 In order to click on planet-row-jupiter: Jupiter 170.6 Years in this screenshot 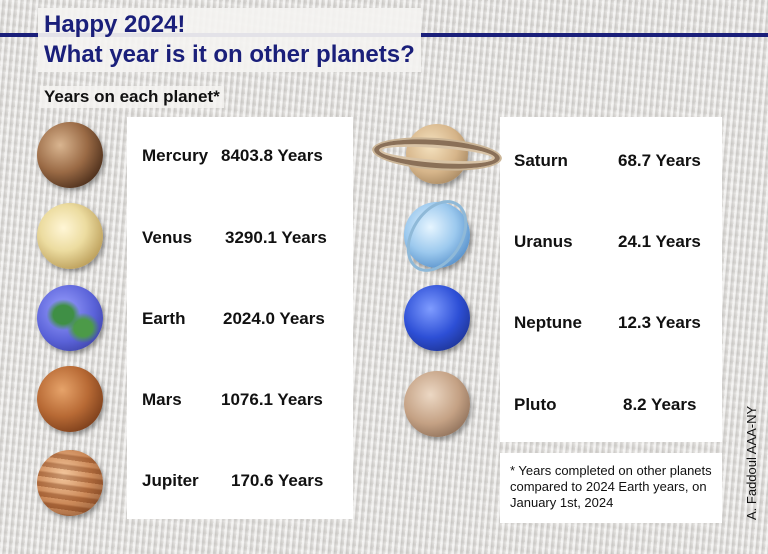, I will do `click(232, 481)`.